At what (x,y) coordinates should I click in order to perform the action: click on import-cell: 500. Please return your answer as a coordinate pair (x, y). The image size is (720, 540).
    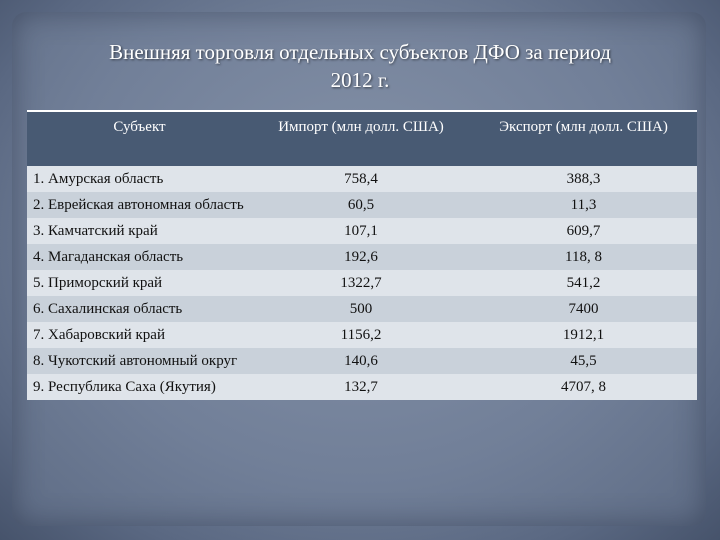
    Looking at the image, I should click on (361, 309).